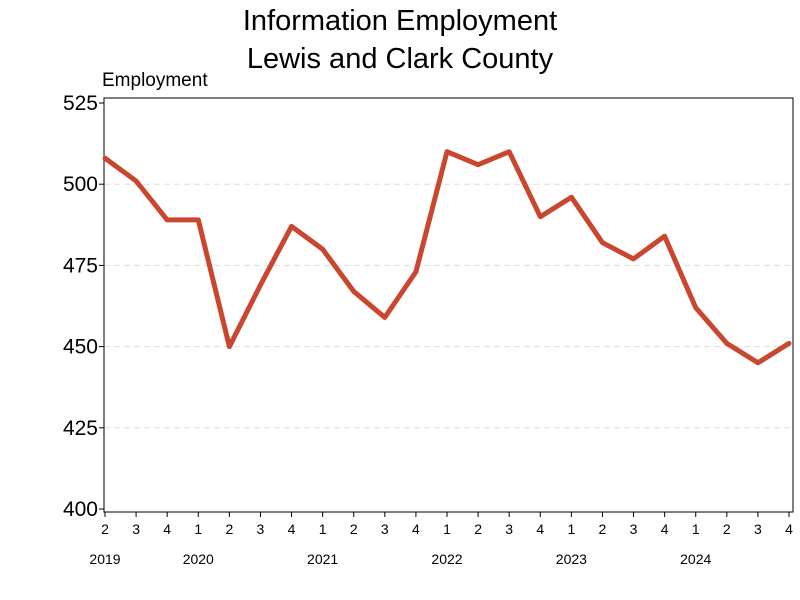 This screenshot has height=600, width=800. Describe the element at coordinates (80, 509) in the screenshot. I see `y-tick-label: 400` at that location.